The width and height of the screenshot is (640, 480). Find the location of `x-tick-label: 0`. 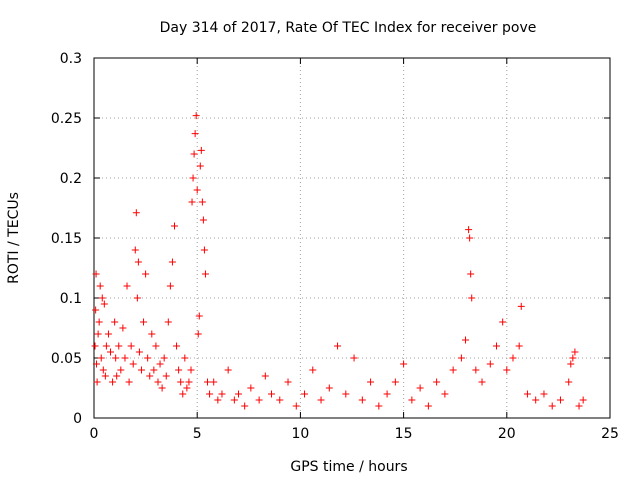

x-tick-label: 0 is located at coordinates (94, 434).